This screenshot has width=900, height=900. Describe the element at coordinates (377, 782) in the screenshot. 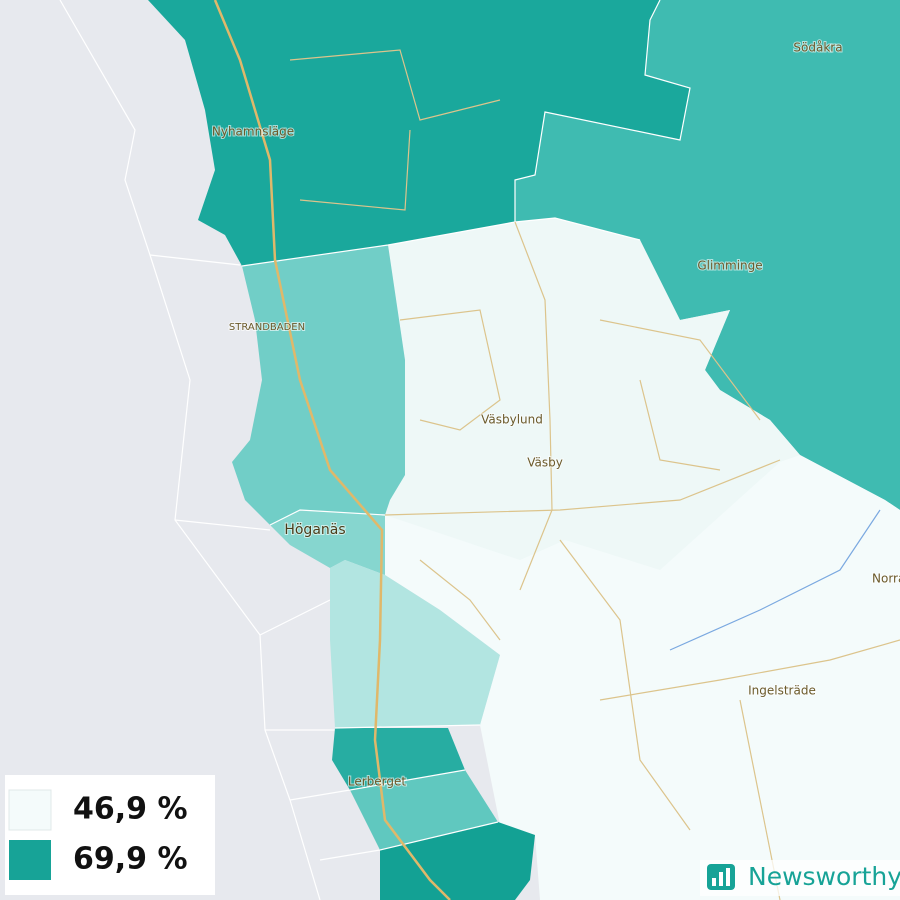

I see `place-label: Lerberget` at that location.